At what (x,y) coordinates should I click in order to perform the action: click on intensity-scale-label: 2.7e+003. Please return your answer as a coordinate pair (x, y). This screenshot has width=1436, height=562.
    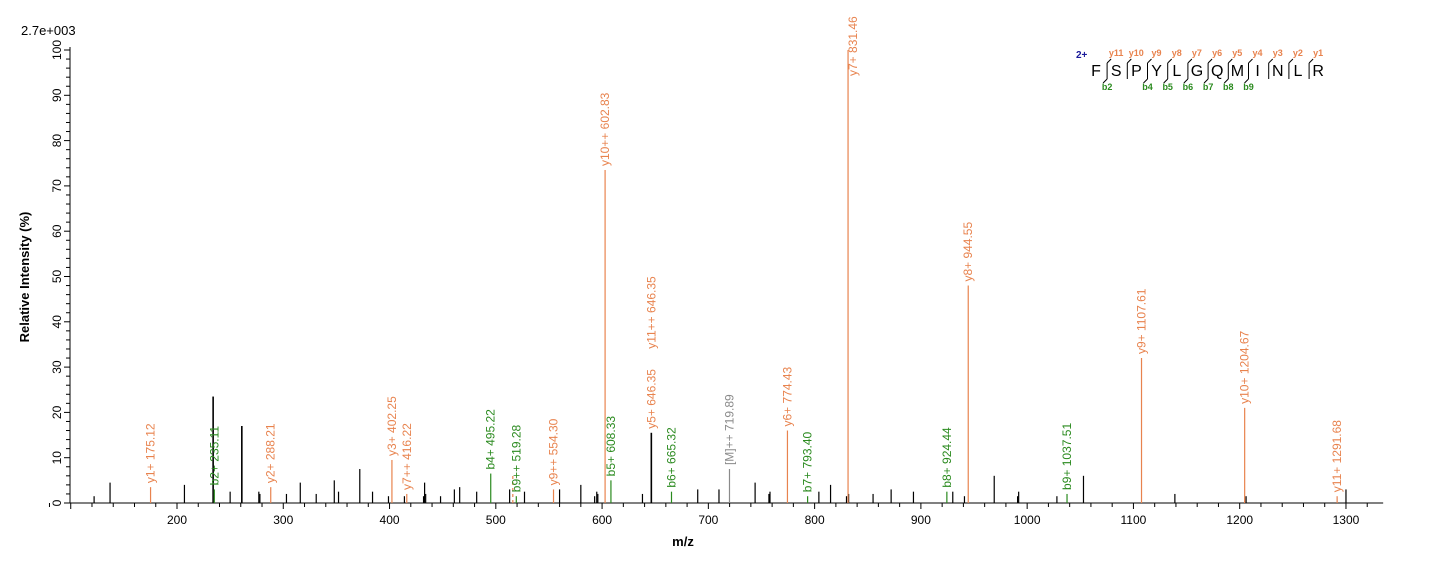
    Looking at the image, I should click on (48, 30).